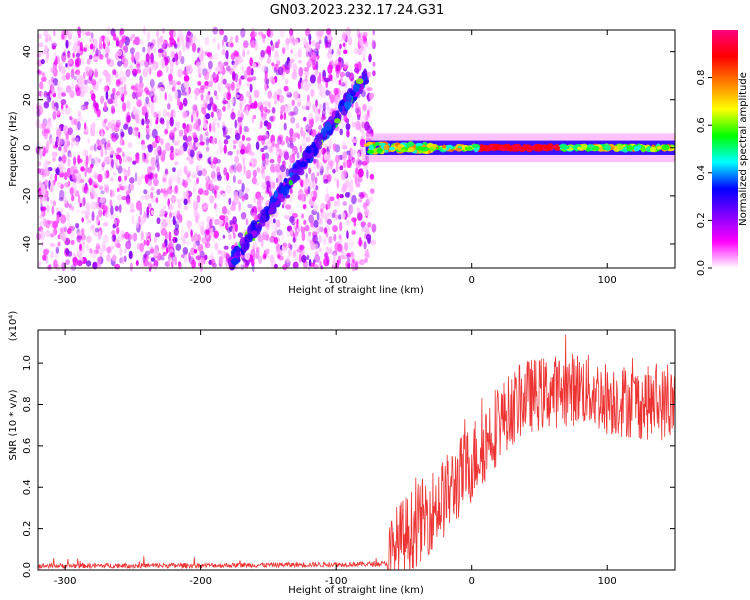 Image resolution: width=750 pixels, height=600 pixels. What do you see at coordinates (546, 147) in the screenshot?
I see `narrowband-cell` at bounding box center [546, 147].